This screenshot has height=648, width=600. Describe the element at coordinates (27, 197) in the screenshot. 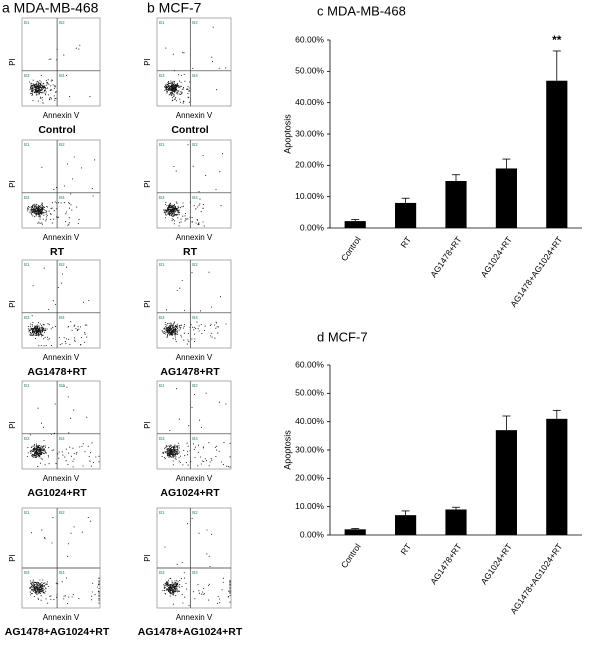

I see `quadrant-label: B3` at that location.